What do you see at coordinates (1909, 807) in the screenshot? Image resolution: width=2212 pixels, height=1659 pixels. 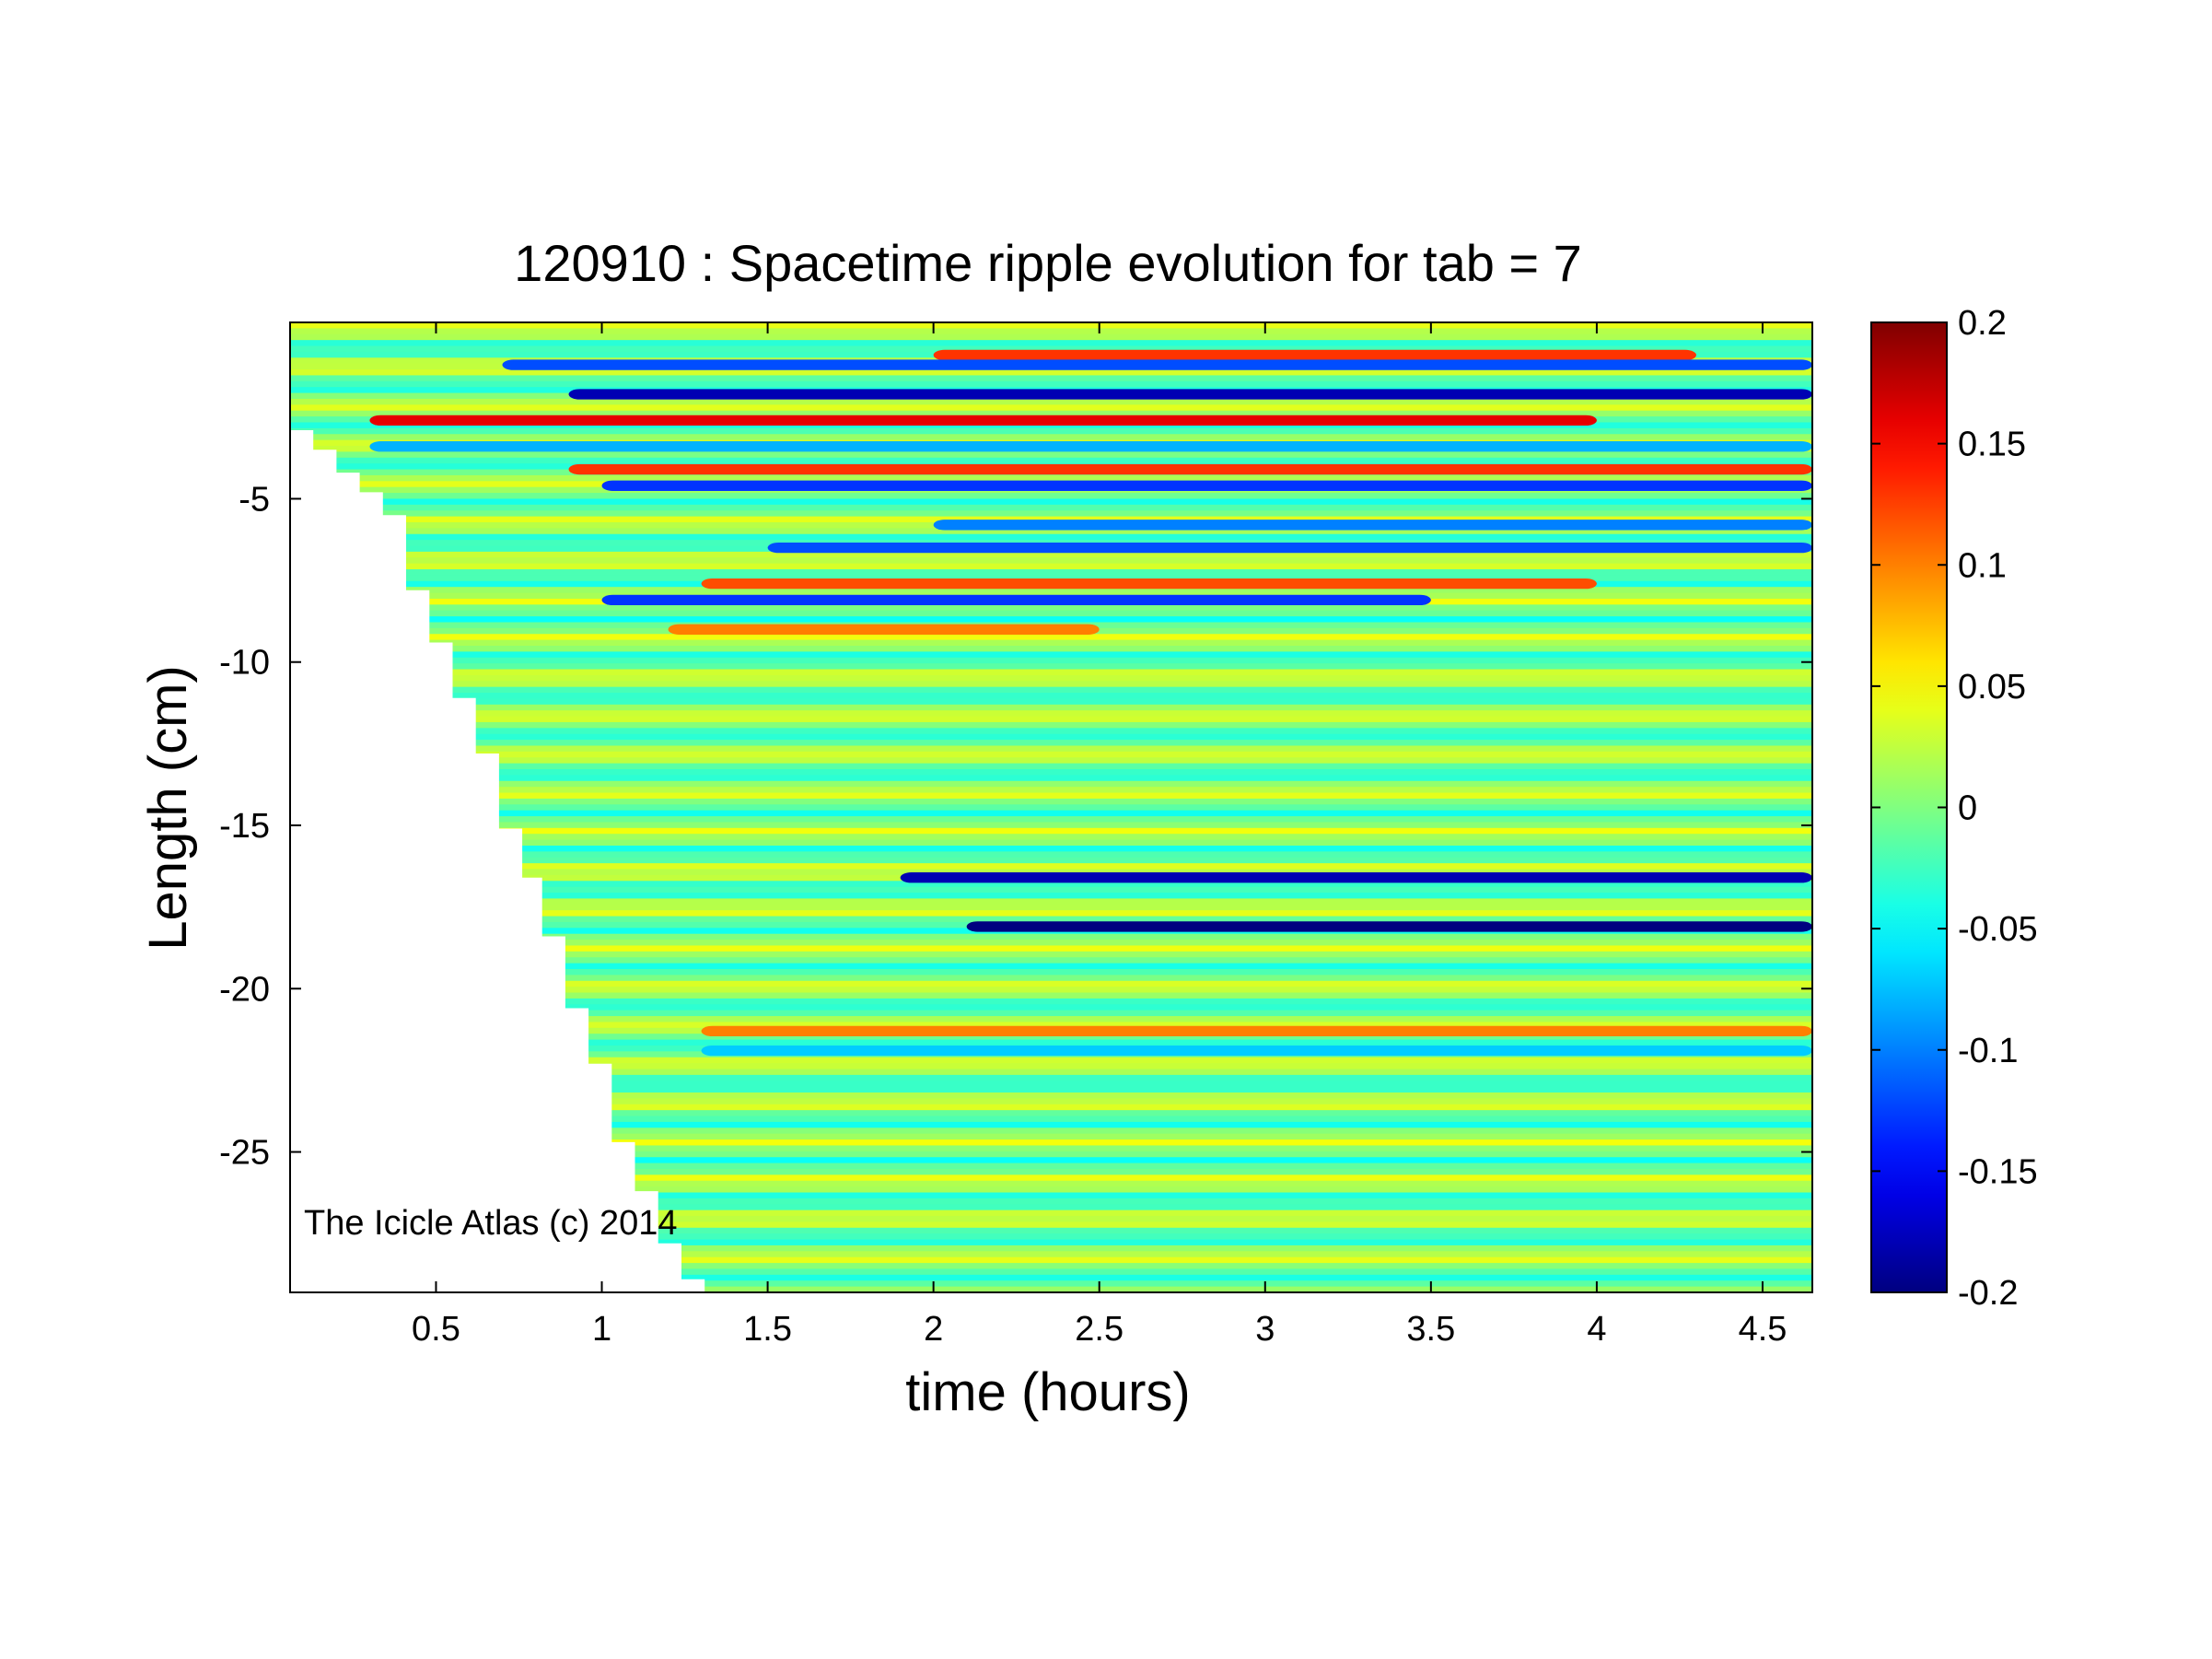 I see `colorbar` at bounding box center [1909, 807].